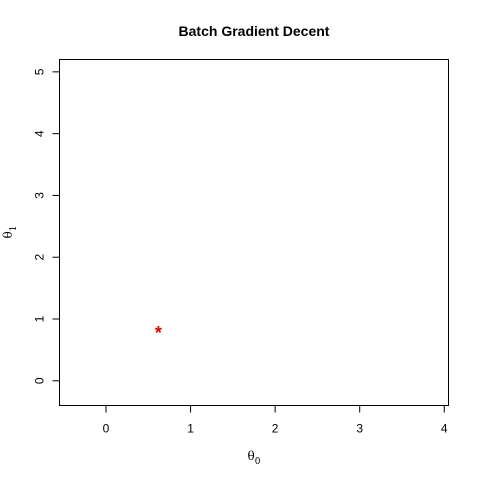 Image resolution: width=480 pixels, height=480 pixels. Describe the element at coordinates (46, 226) in the screenshot. I see `y-axis: 0 1 2 3 4 5` at that location.